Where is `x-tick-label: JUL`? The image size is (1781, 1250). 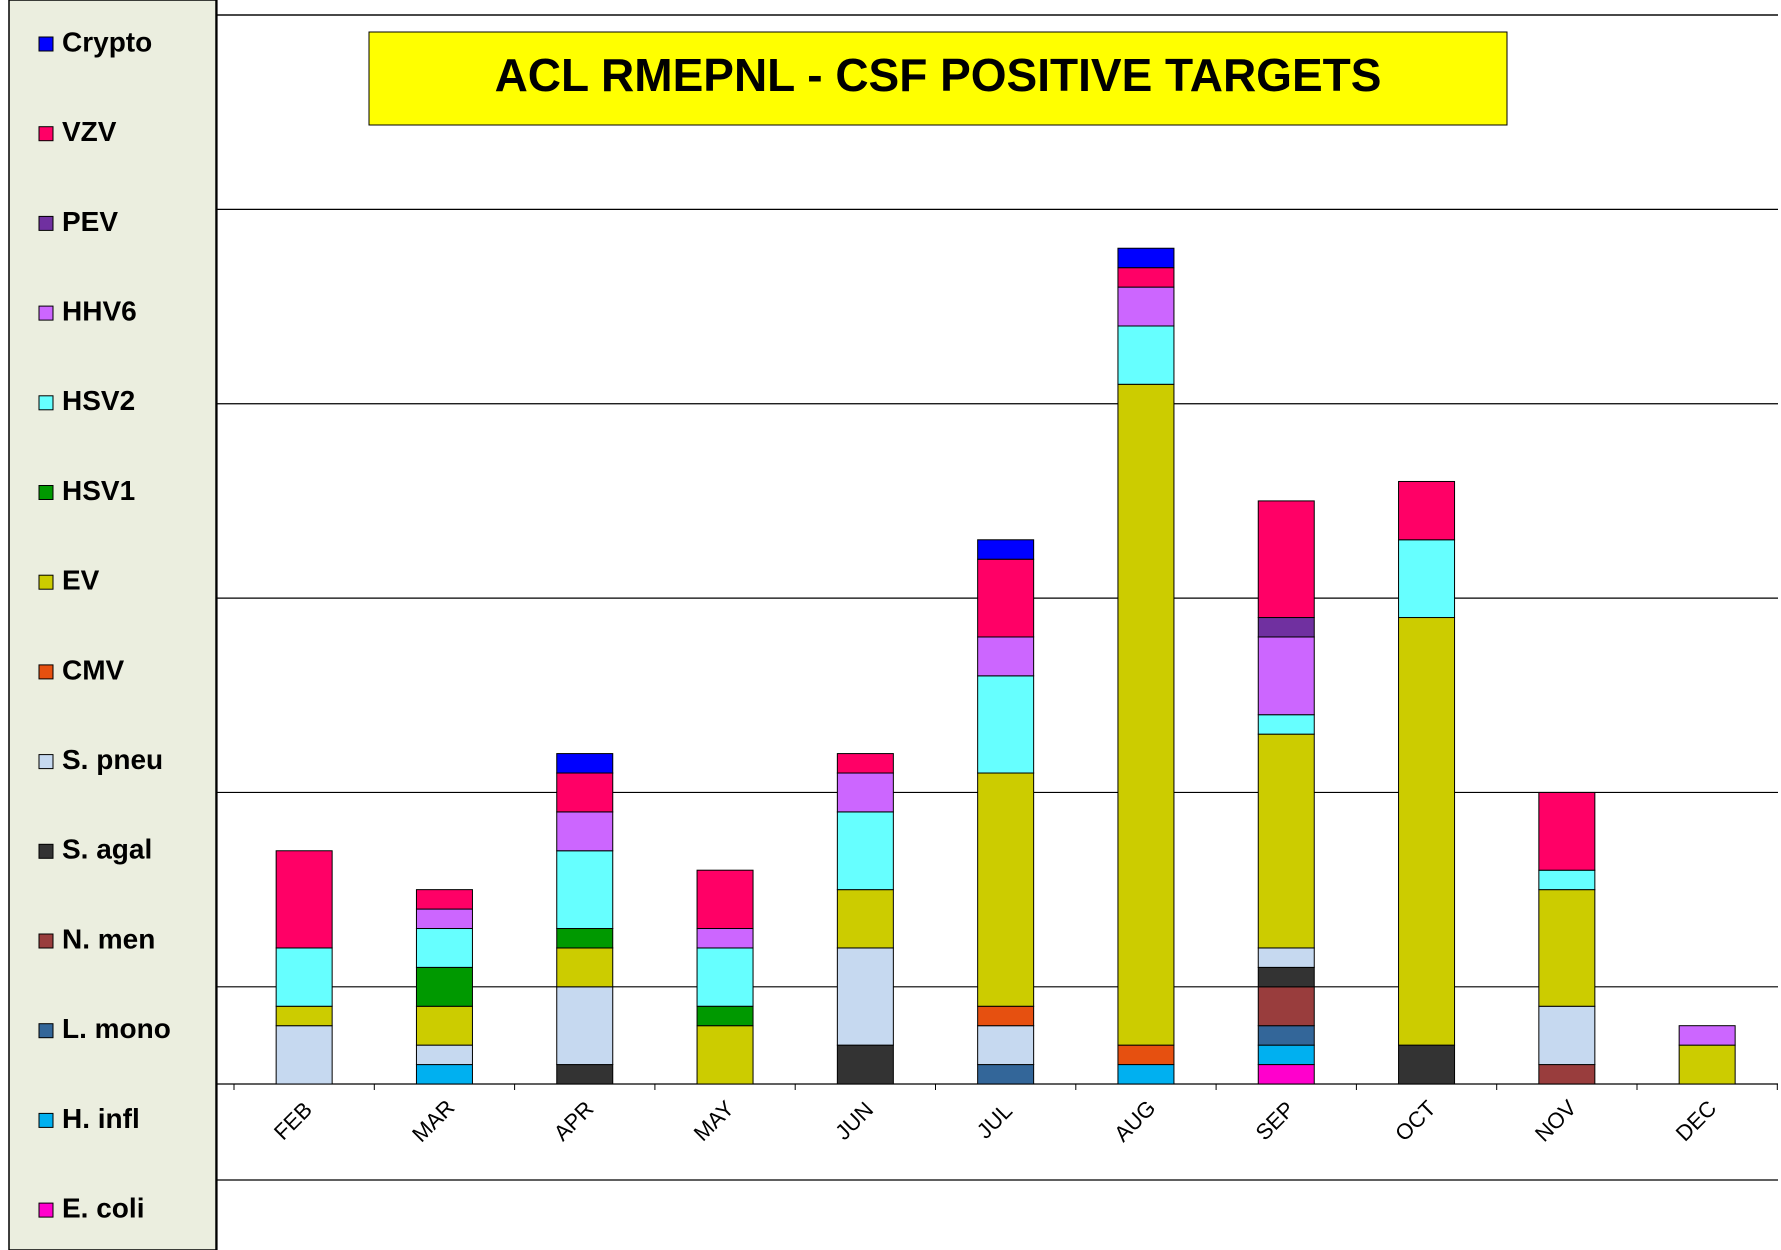
x-tick-label: JUL is located at coordinates (994, 1120).